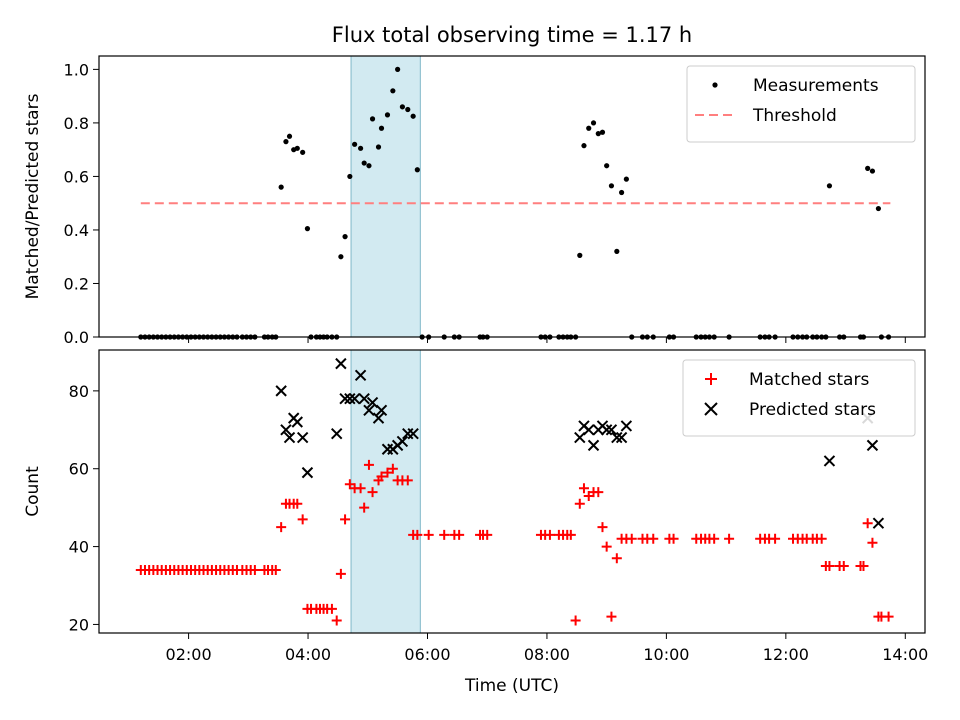 The height and width of the screenshot is (720, 960). What do you see at coordinates (76, 283) in the screenshot?
I see `y-tick-label: 0.2` at bounding box center [76, 283].